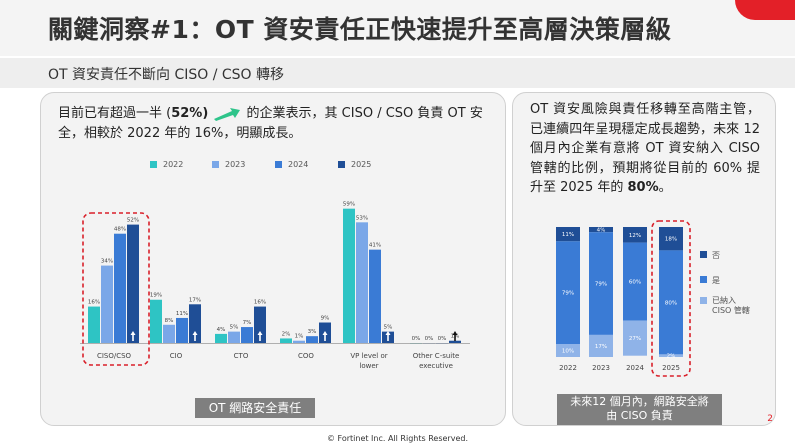 This screenshot has width=795, height=447. I want to click on data-label: 9%, so click(325, 319).